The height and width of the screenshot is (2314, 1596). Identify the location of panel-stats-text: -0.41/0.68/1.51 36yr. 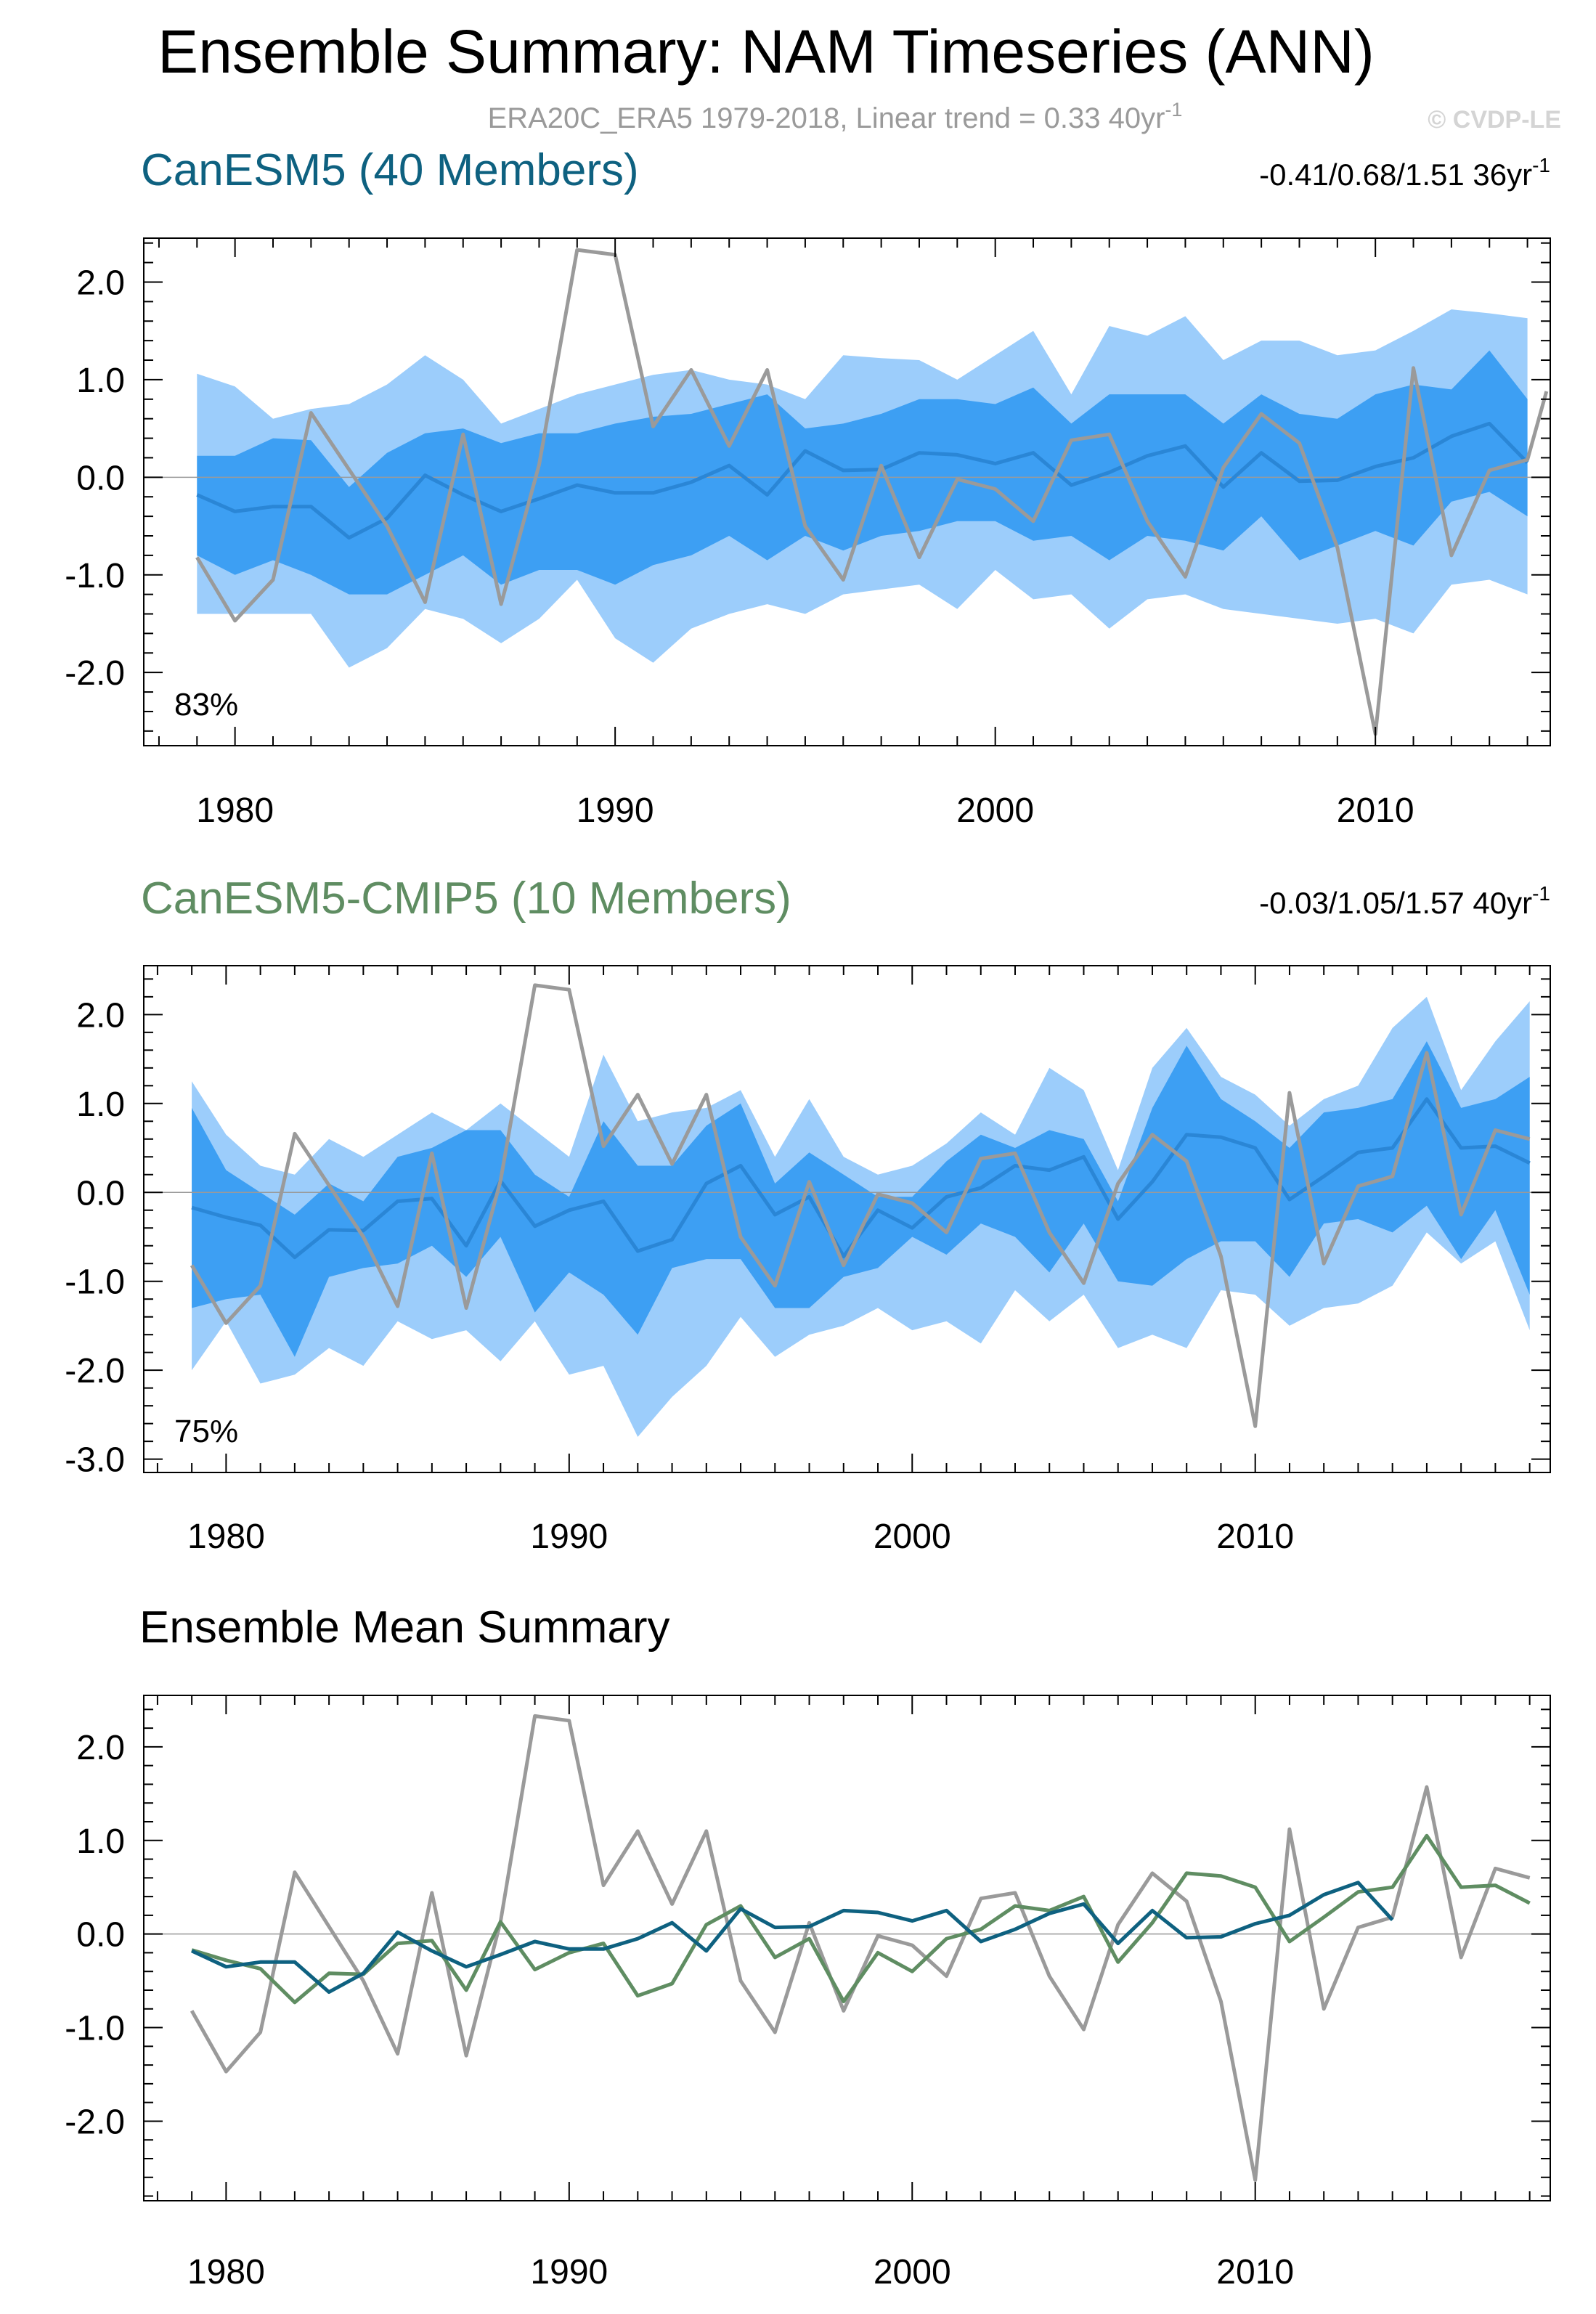
(1395, 175).